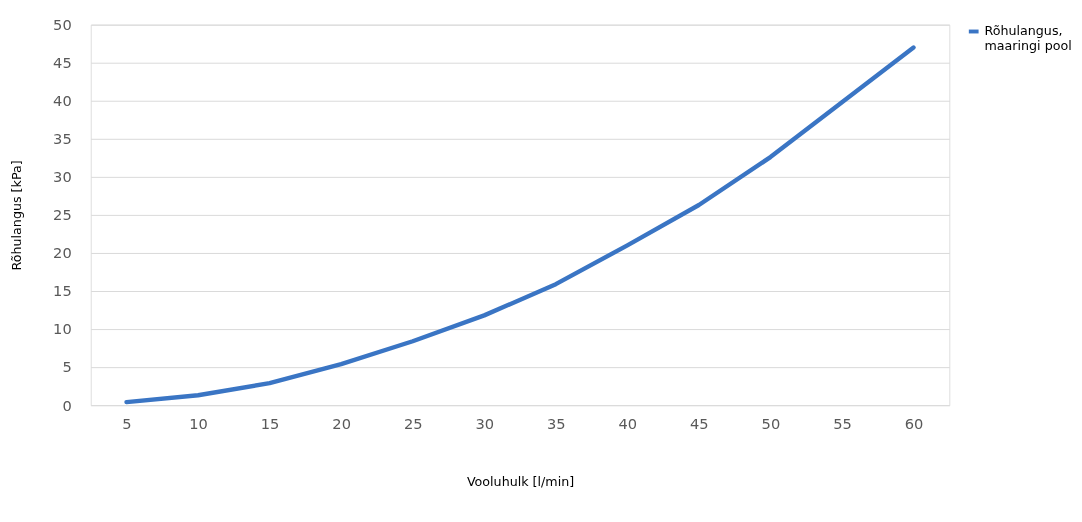  Describe the element at coordinates (341, 424) in the screenshot. I see `x-tick-label: 20` at that location.